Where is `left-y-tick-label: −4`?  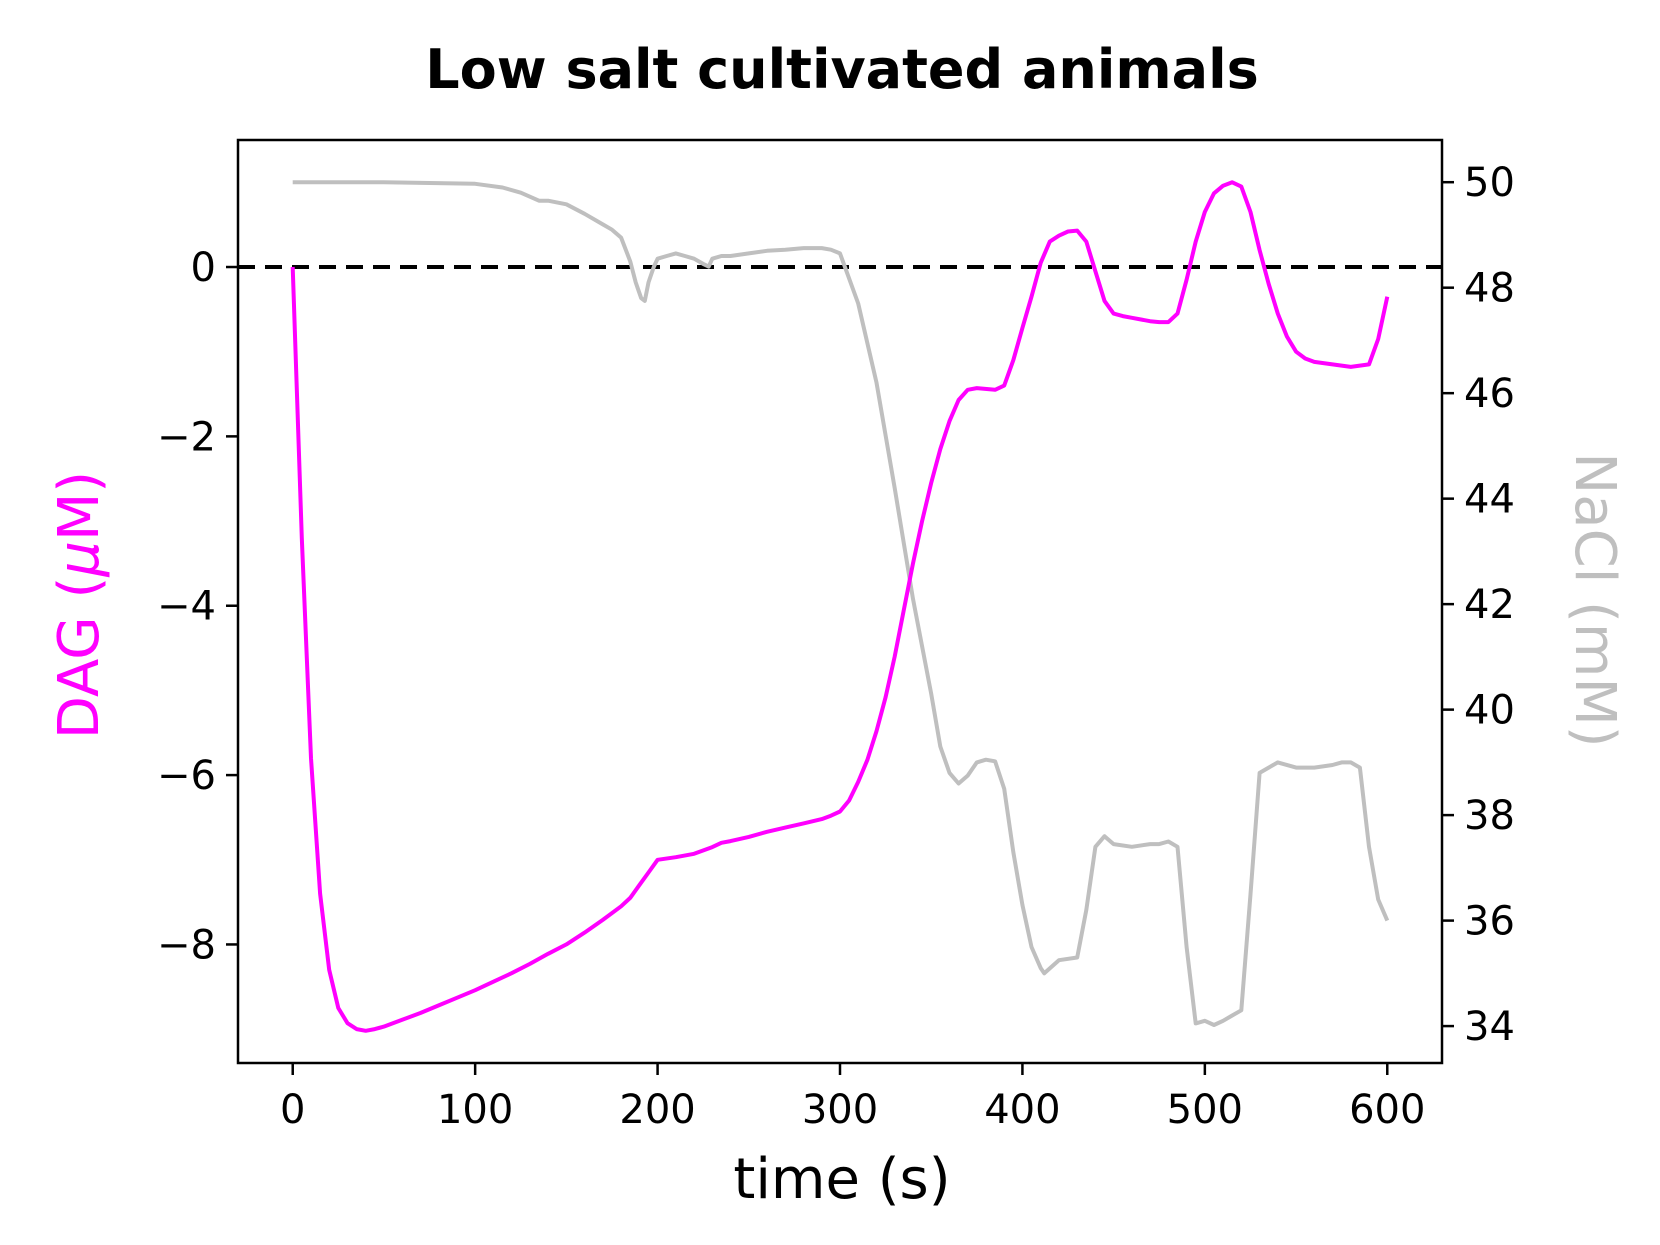 left-y-tick-label: −4 is located at coordinates (186, 607).